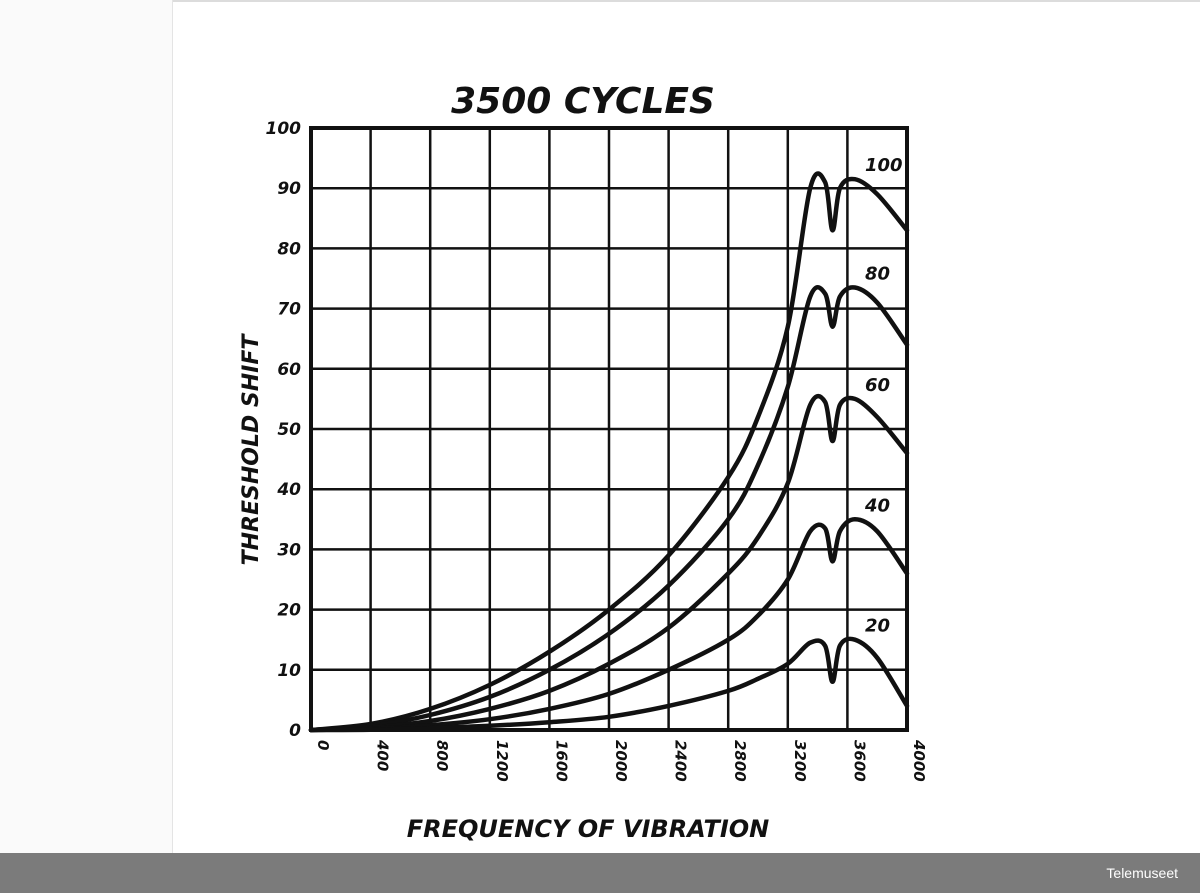 This screenshot has height=893, width=1200. Describe the element at coordinates (502, 761) in the screenshot. I see `x-tick-label: 1200` at that location.